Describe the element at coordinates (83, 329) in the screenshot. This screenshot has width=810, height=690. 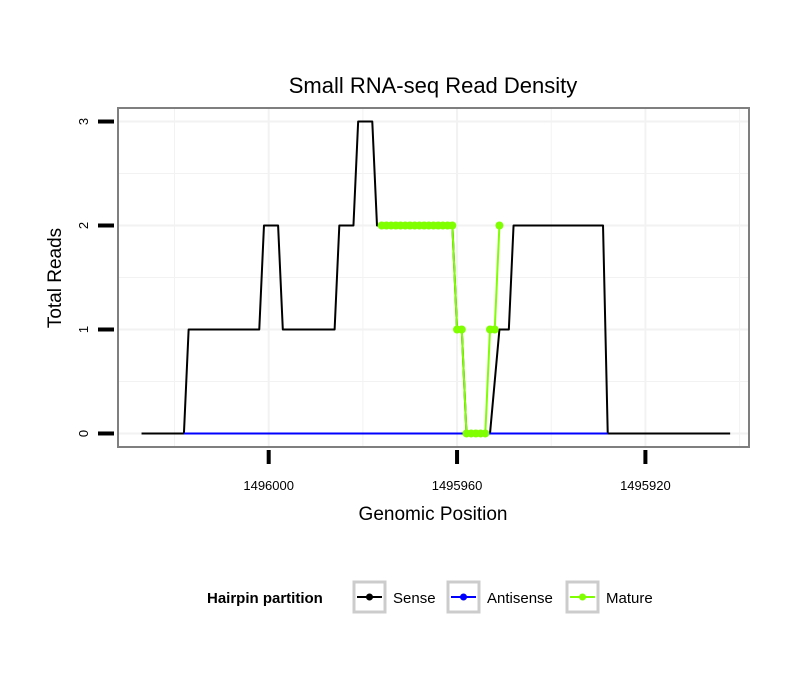
I see `y-tick-label: 1` at that location.